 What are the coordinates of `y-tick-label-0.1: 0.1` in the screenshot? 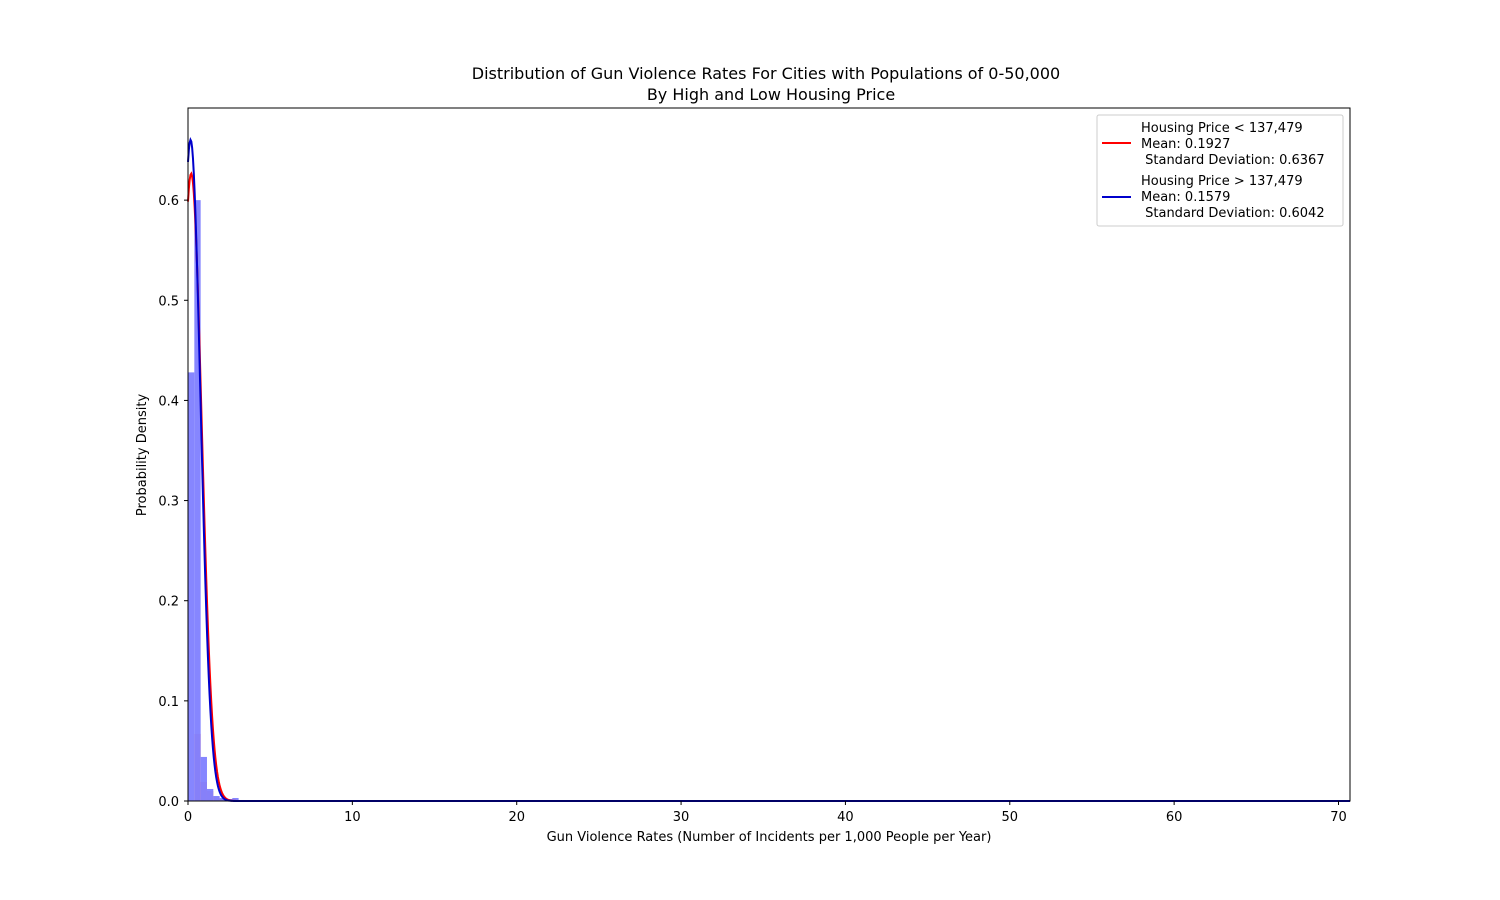 It's located at (168, 702).